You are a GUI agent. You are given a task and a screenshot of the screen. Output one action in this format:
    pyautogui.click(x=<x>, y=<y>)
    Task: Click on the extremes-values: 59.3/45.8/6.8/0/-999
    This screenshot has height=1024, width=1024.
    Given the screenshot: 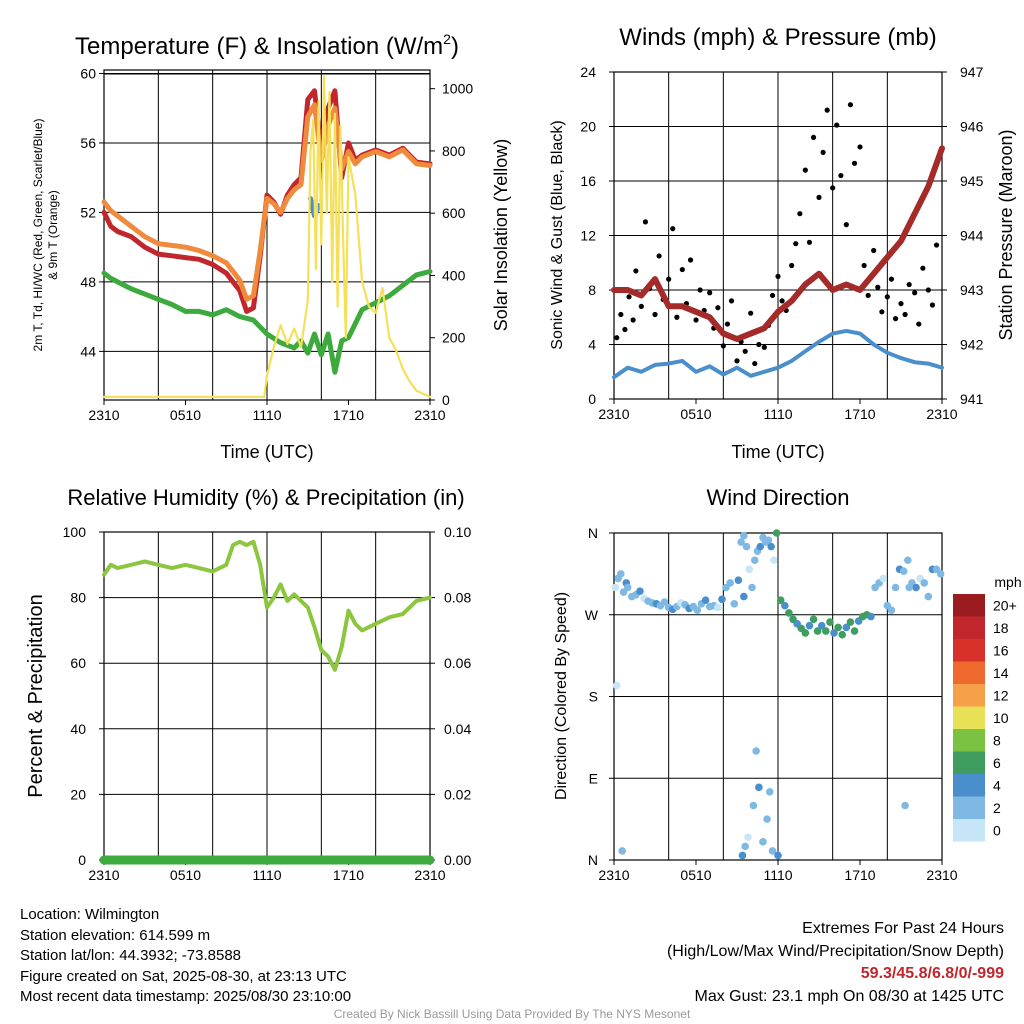 What is the action you would take?
    pyautogui.click(x=932, y=973)
    